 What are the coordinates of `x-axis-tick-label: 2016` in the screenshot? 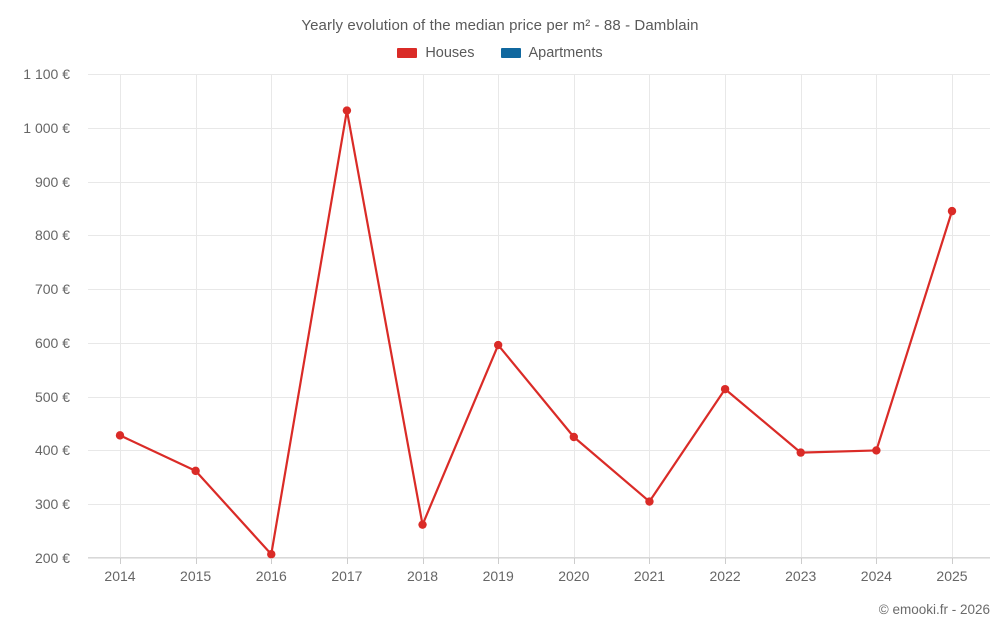 It's located at (271, 576).